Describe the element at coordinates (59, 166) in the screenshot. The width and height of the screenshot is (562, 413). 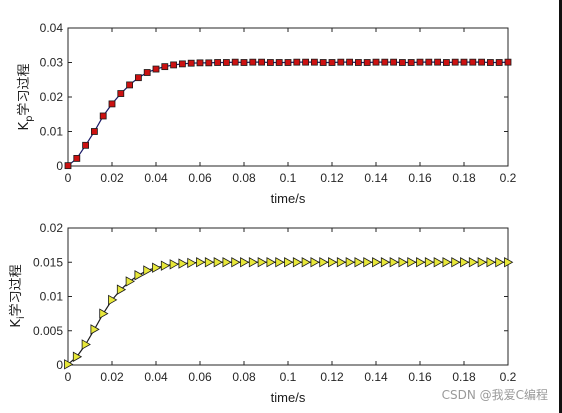
I see `kp-y-tick-label: 0` at that location.